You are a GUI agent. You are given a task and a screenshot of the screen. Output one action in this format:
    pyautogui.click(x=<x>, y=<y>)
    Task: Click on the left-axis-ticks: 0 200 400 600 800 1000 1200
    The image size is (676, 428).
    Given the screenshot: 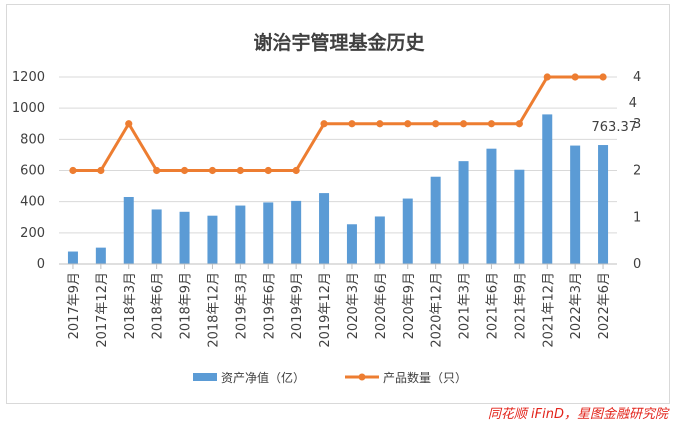 What is the action you would take?
    pyautogui.click(x=28, y=171)
    